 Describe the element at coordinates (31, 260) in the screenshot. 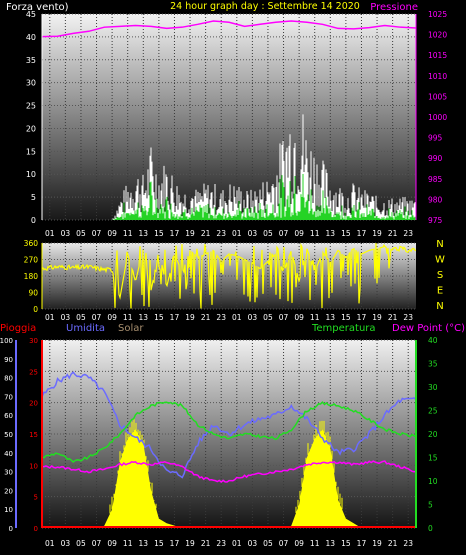

I see `direction-tick-label: 270` at that location.